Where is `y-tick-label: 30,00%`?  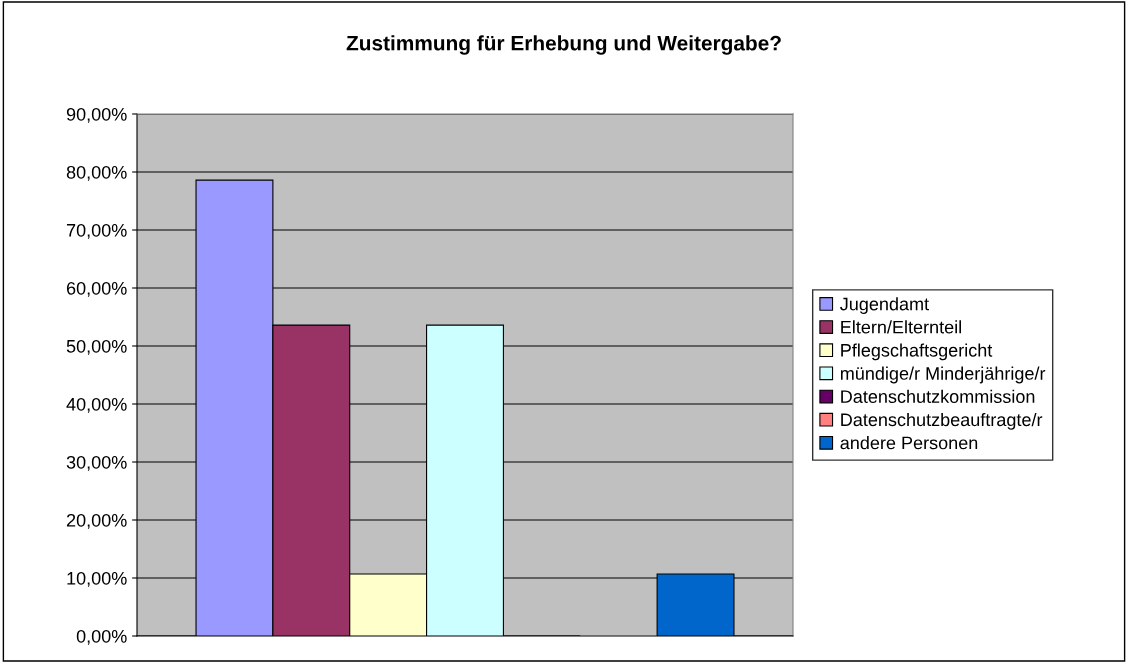
y-tick-label: 30,00% is located at coordinates (96, 463).